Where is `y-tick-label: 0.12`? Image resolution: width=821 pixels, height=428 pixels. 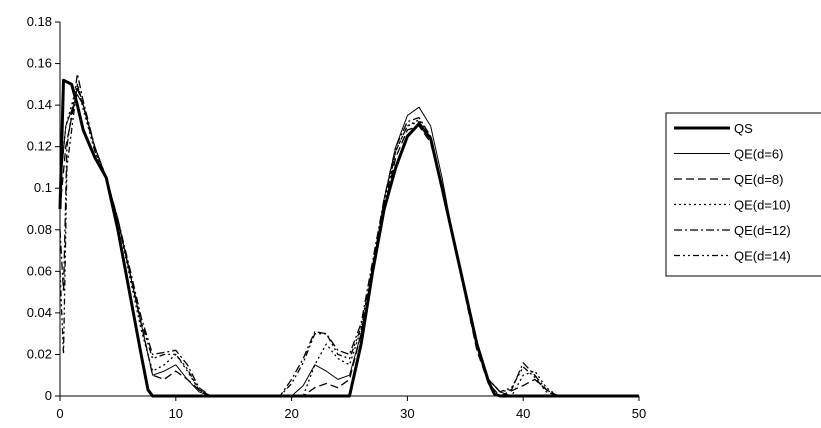 y-tick-label: 0.12 is located at coordinates (39, 146).